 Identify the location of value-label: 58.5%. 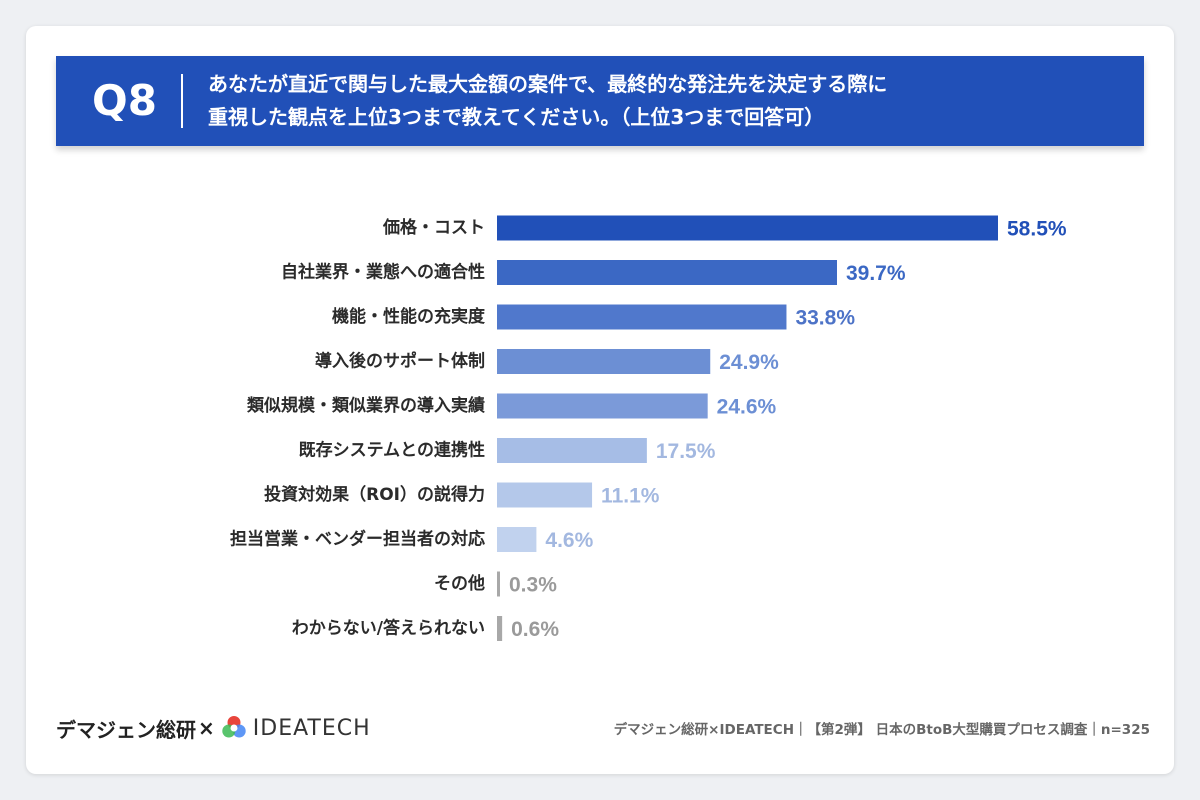
(1037, 229).